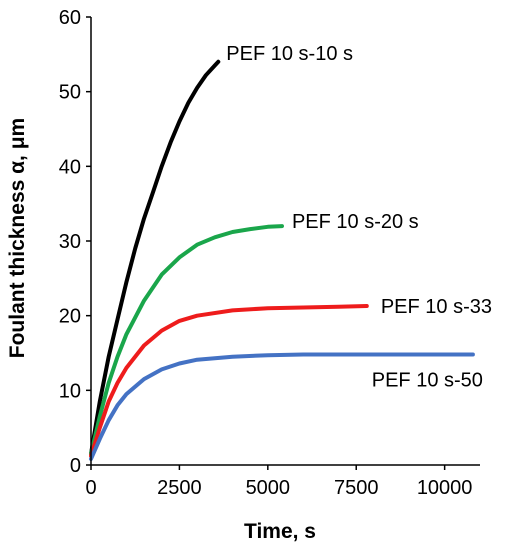 Image resolution: width=528 pixels, height=550 pixels. Describe the element at coordinates (70, 18) in the screenshot. I see `y-tick-label: 60` at that location.